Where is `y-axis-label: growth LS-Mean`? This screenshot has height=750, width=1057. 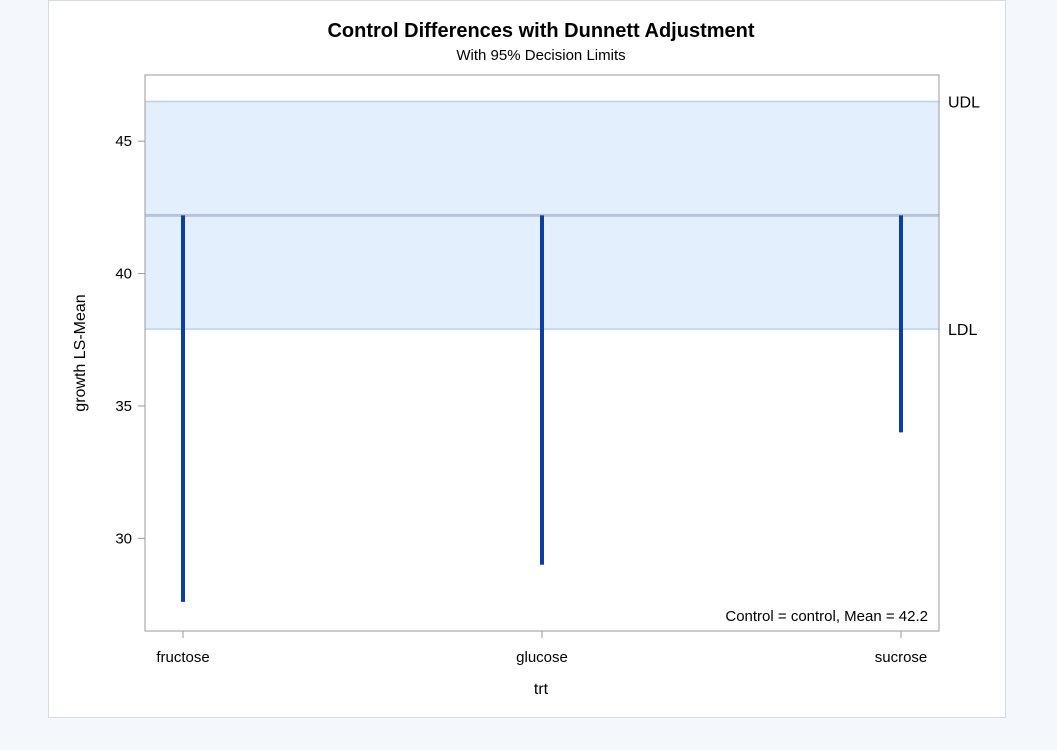 y-axis-label: growth LS-Mean is located at coordinates (80, 352).